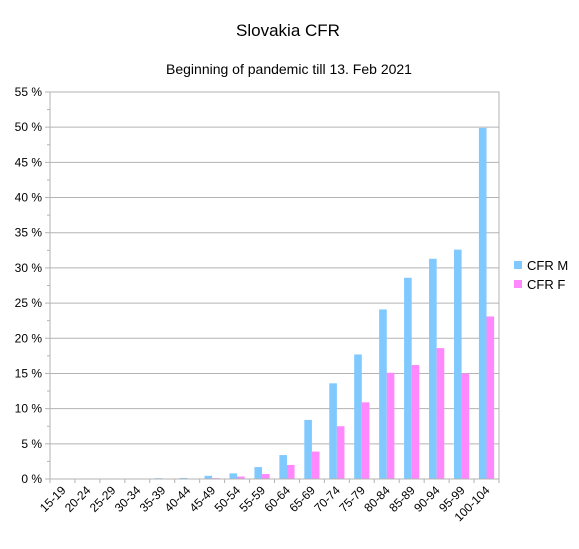 Image resolution: width=579 pixels, height=549 pixels. I want to click on y-tick-label: 45 %, so click(29, 162).